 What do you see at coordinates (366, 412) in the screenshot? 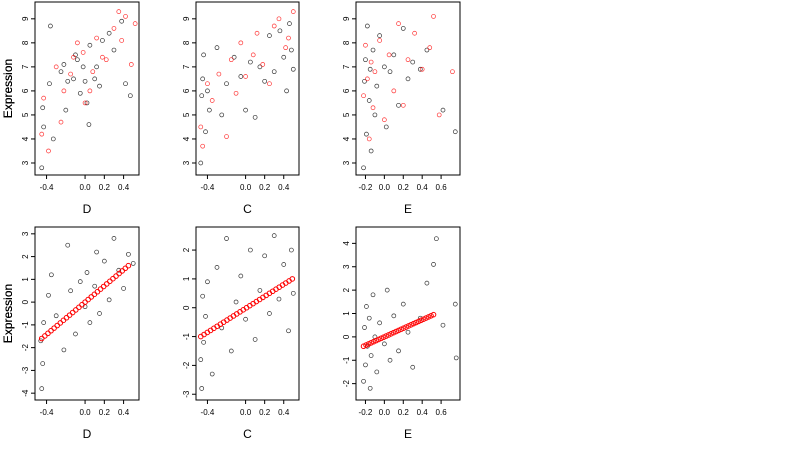
I see `chart-5-x-tick-label: -0.2` at bounding box center [366, 412].